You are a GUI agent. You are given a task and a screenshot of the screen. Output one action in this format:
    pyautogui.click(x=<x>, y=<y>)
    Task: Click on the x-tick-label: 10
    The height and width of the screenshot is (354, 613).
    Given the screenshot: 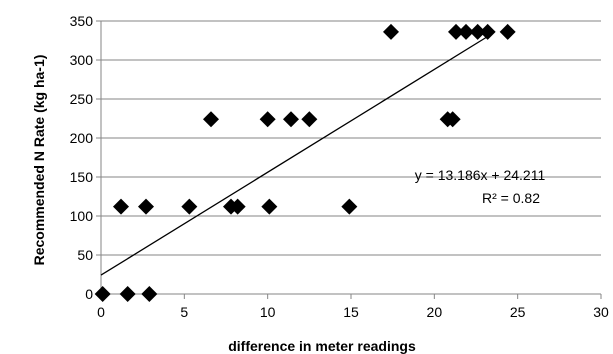 What is the action you would take?
    pyautogui.click(x=268, y=312)
    